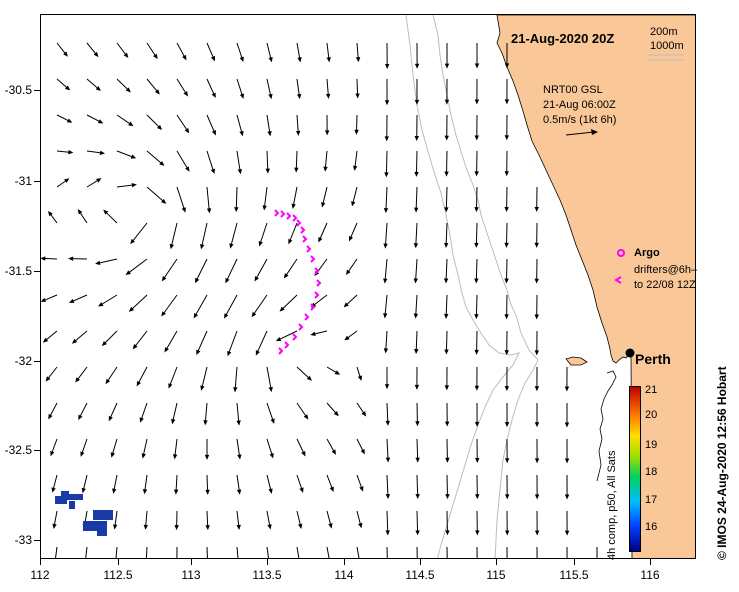 The image size is (739, 592). What do you see at coordinates (647, 253) in the screenshot?
I see `argo-legend-label: Argo` at bounding box center [647, 253].